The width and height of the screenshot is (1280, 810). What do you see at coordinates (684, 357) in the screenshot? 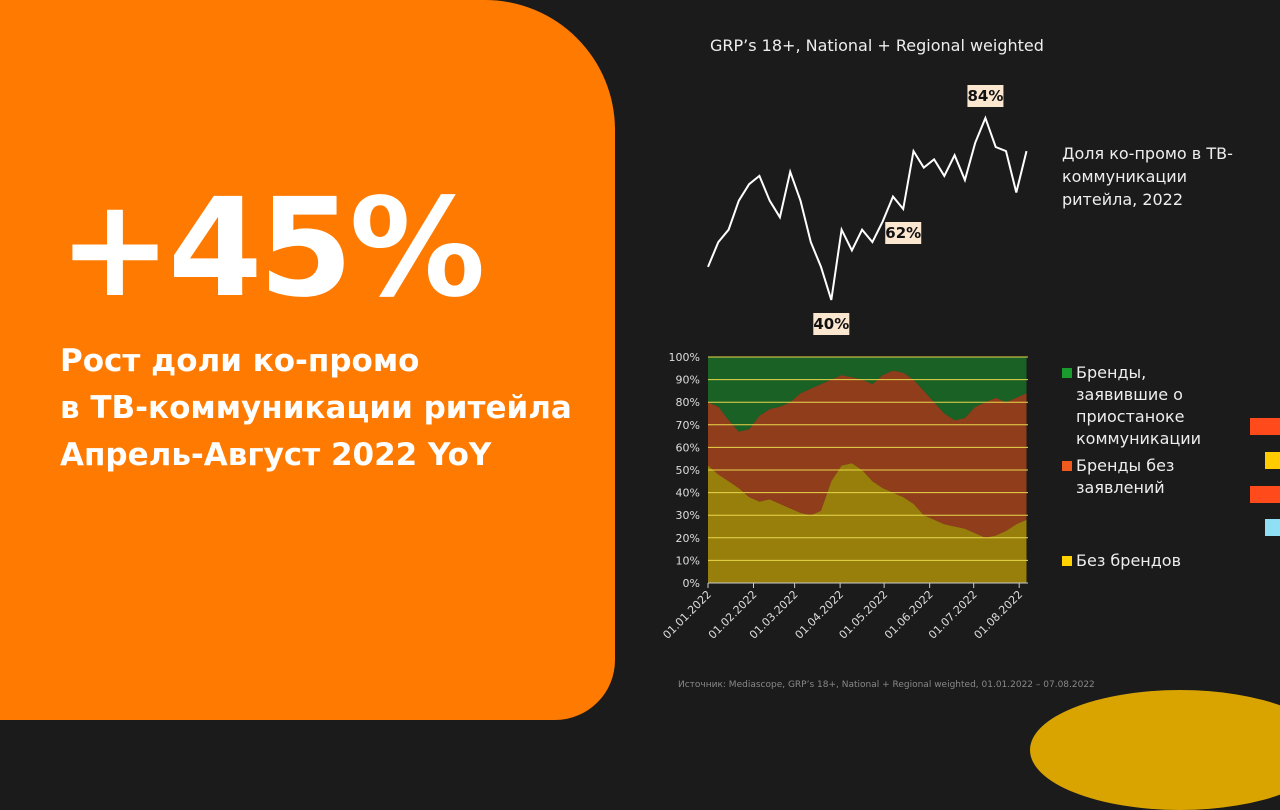
I see `y-tick-label: 100%` at bounding box center [684, 357].